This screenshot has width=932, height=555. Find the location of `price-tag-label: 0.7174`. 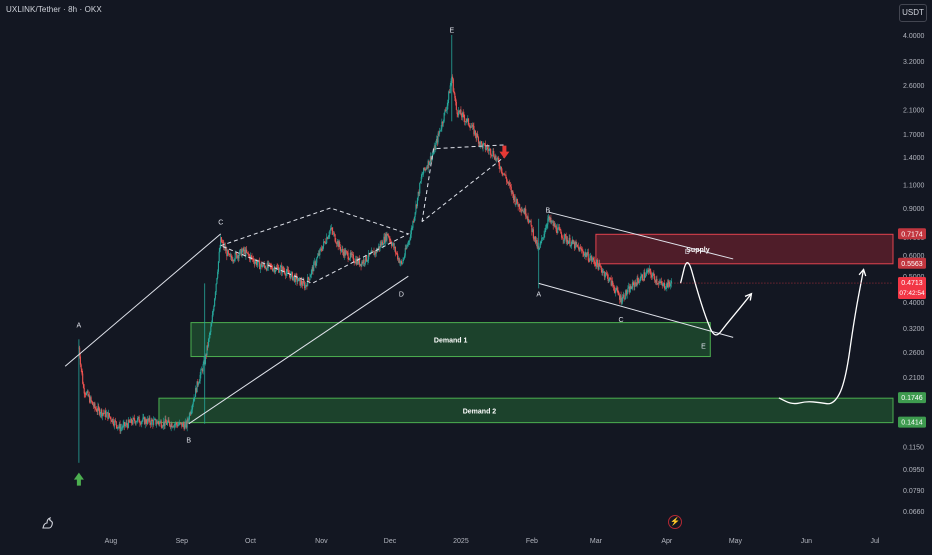

price-tag-label: 0.7174 is located at coordinates (912, 234).